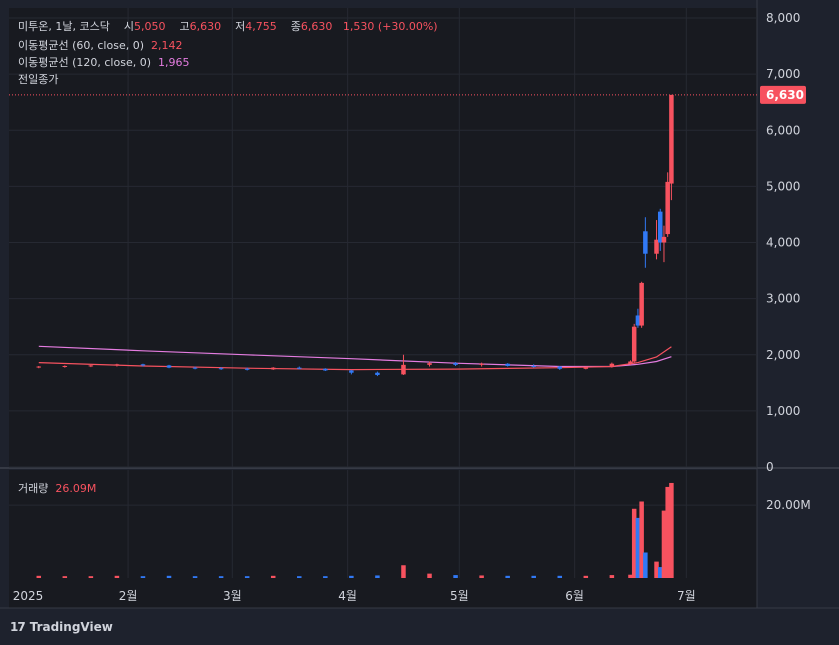  I want to click on tradingview-logo-icon: 17, so click(18, 627).